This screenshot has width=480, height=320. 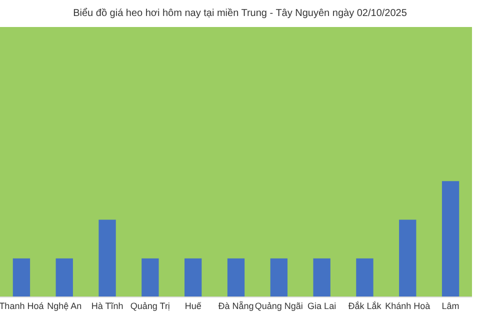 I want to click on x-tick-label: Quảng Trị, so click(x=150, y=306).